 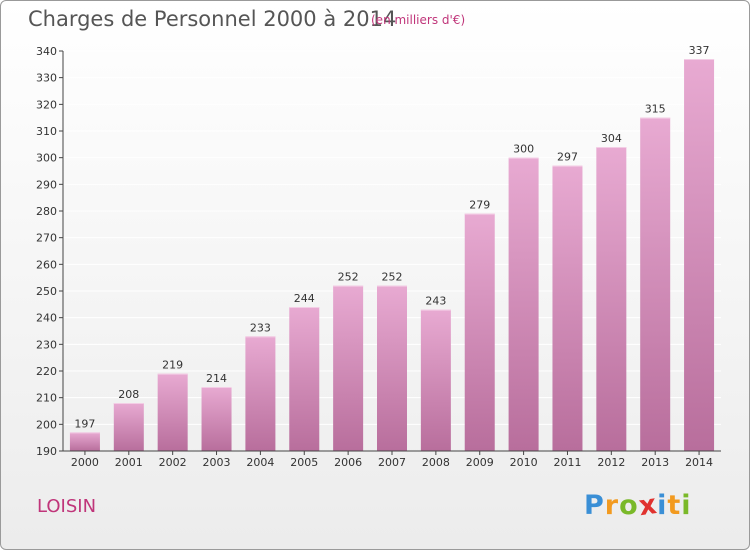 I want to click on x-tick-label: 2007, so click(x=392, y=462).